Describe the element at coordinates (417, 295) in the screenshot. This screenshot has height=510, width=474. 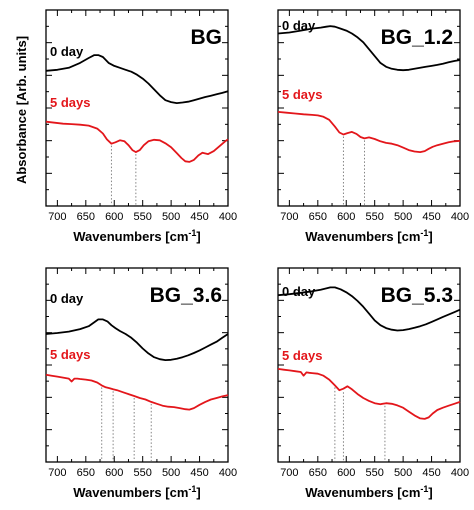
I see `panel-title: BG_5.3` at that location.